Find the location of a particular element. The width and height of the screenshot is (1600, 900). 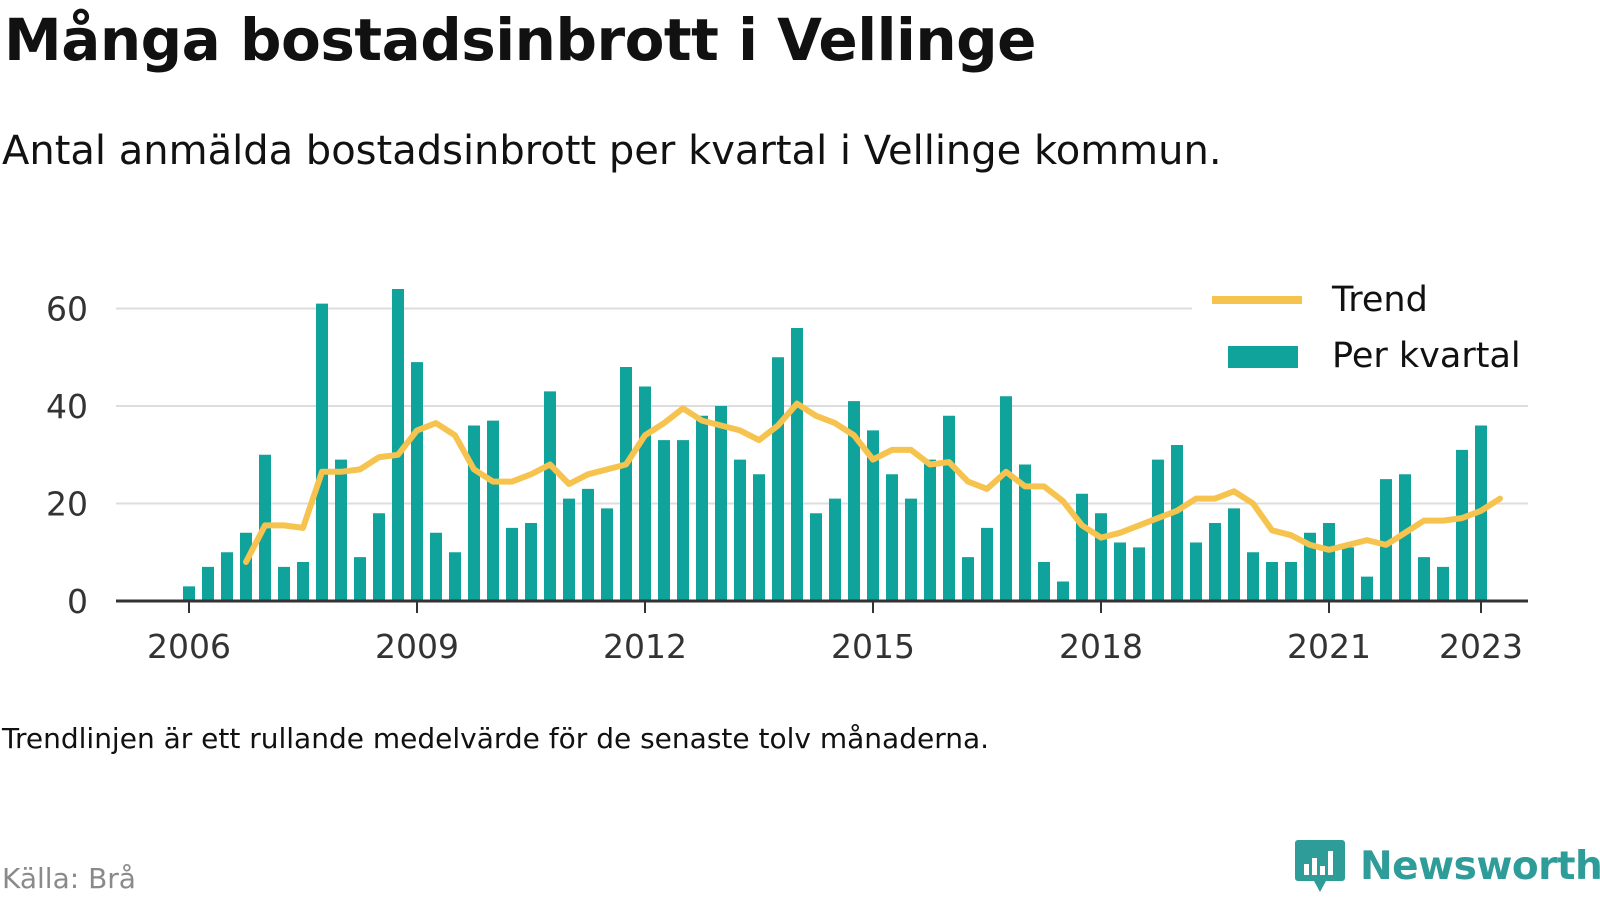

y-tick-label: 60 is located at coordinates (67, 309).